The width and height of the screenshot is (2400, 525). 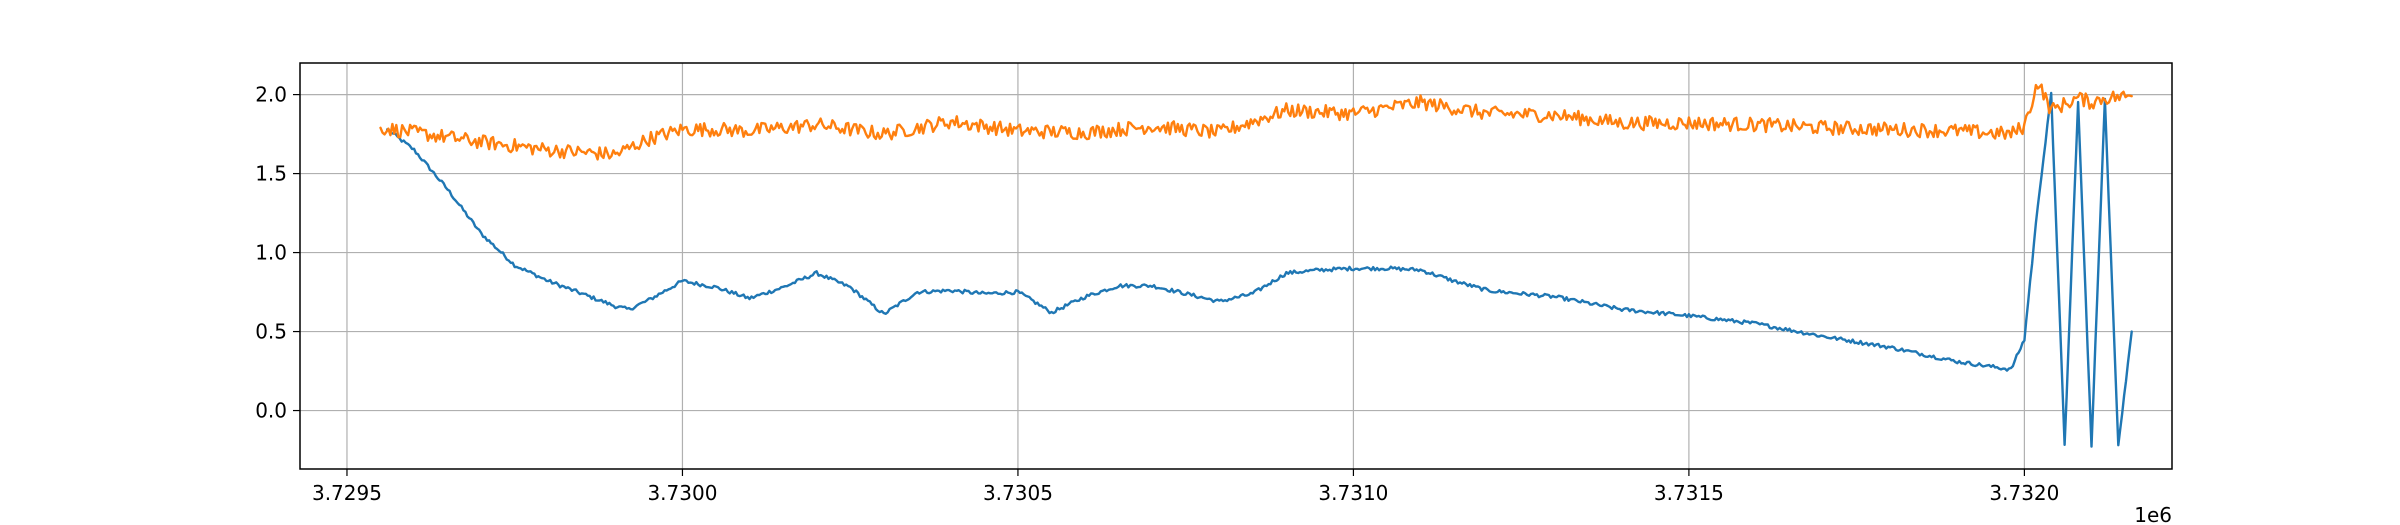 What do you see at coordinates (271, 253) in the screenshot?
I see `y-tick-label: 1.0` at bounding box center [271, 253].